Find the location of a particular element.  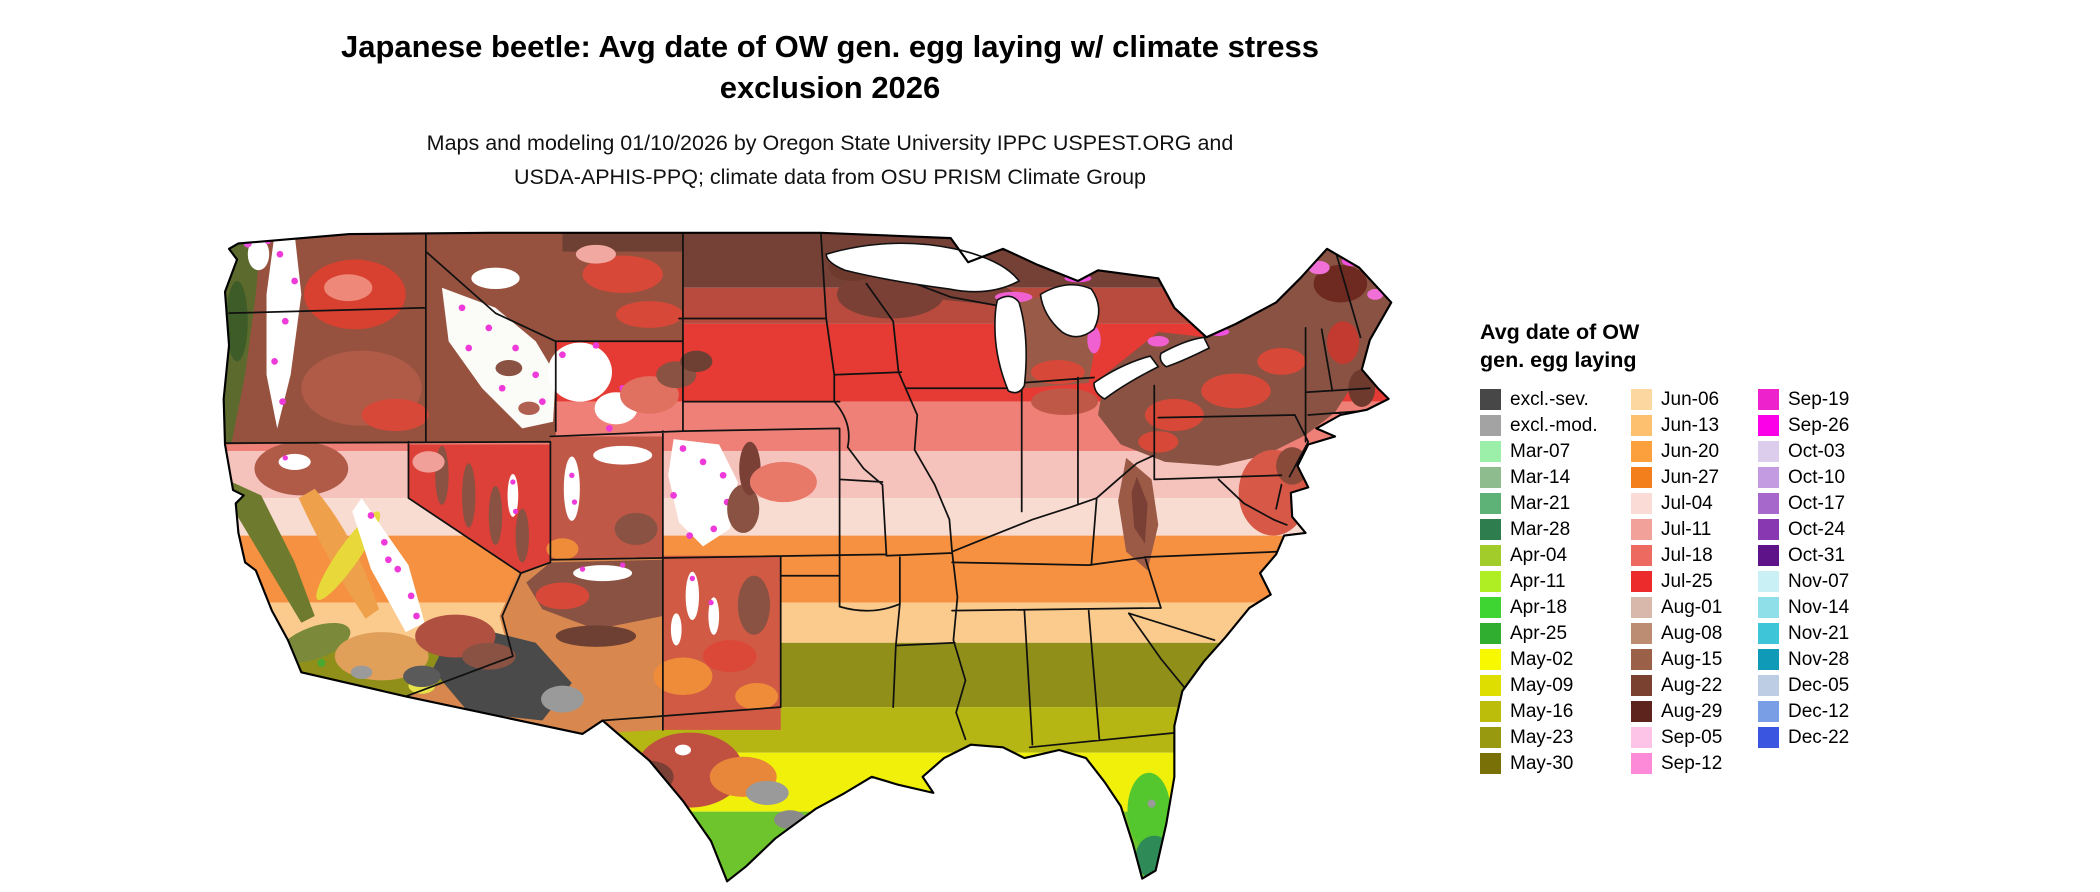

legend-label: Jun-27 is located at coordinates (1690, 477).